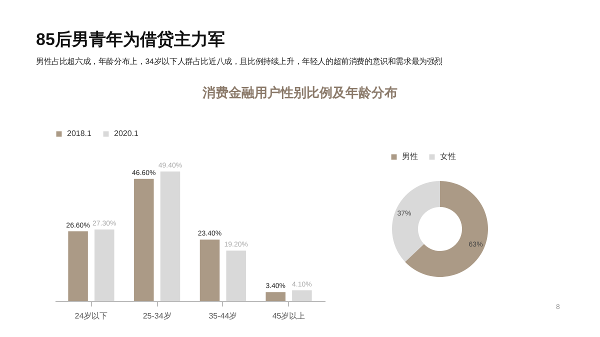  Describe the element at coordinates (223, 316) in the screenshot. I see `x-tick-label: 35-44岁` at that location.